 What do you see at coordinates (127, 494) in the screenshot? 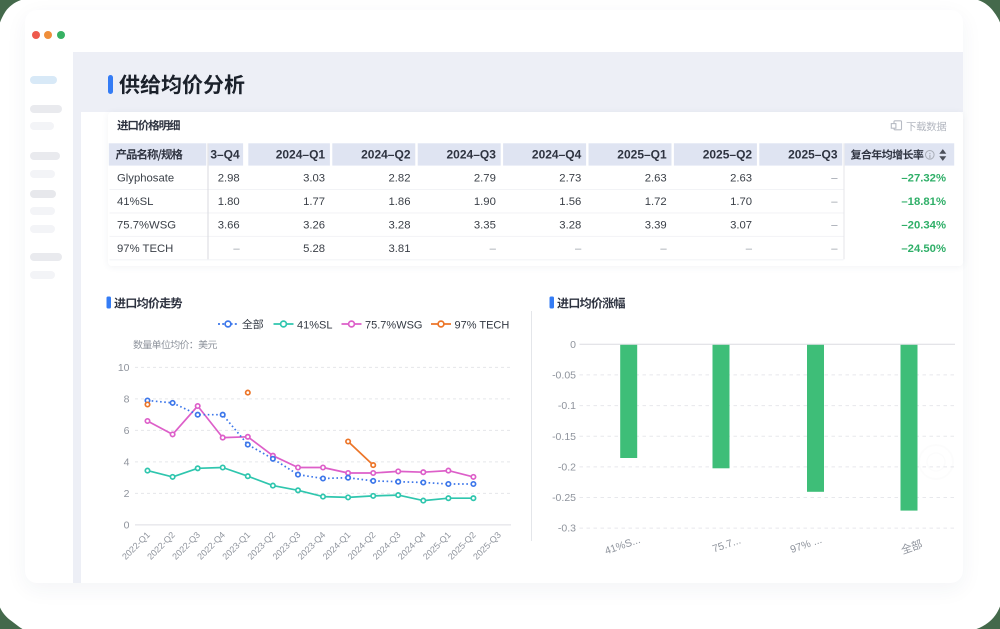
I see `svg-text: 2` at bounding box center [127, 494].